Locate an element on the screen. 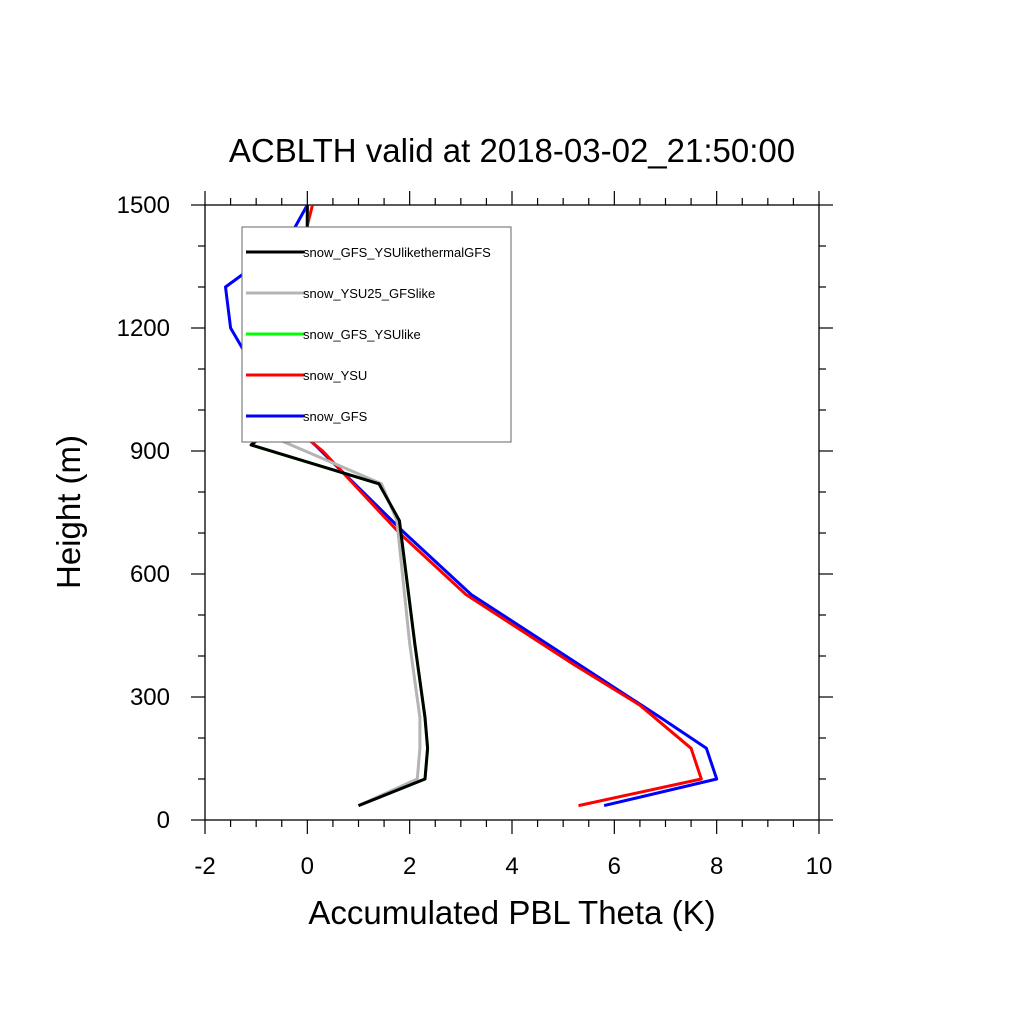 This screenshot has height=1024, width=1024. x-tick-label: 4 is located at coordinates (511, 866).